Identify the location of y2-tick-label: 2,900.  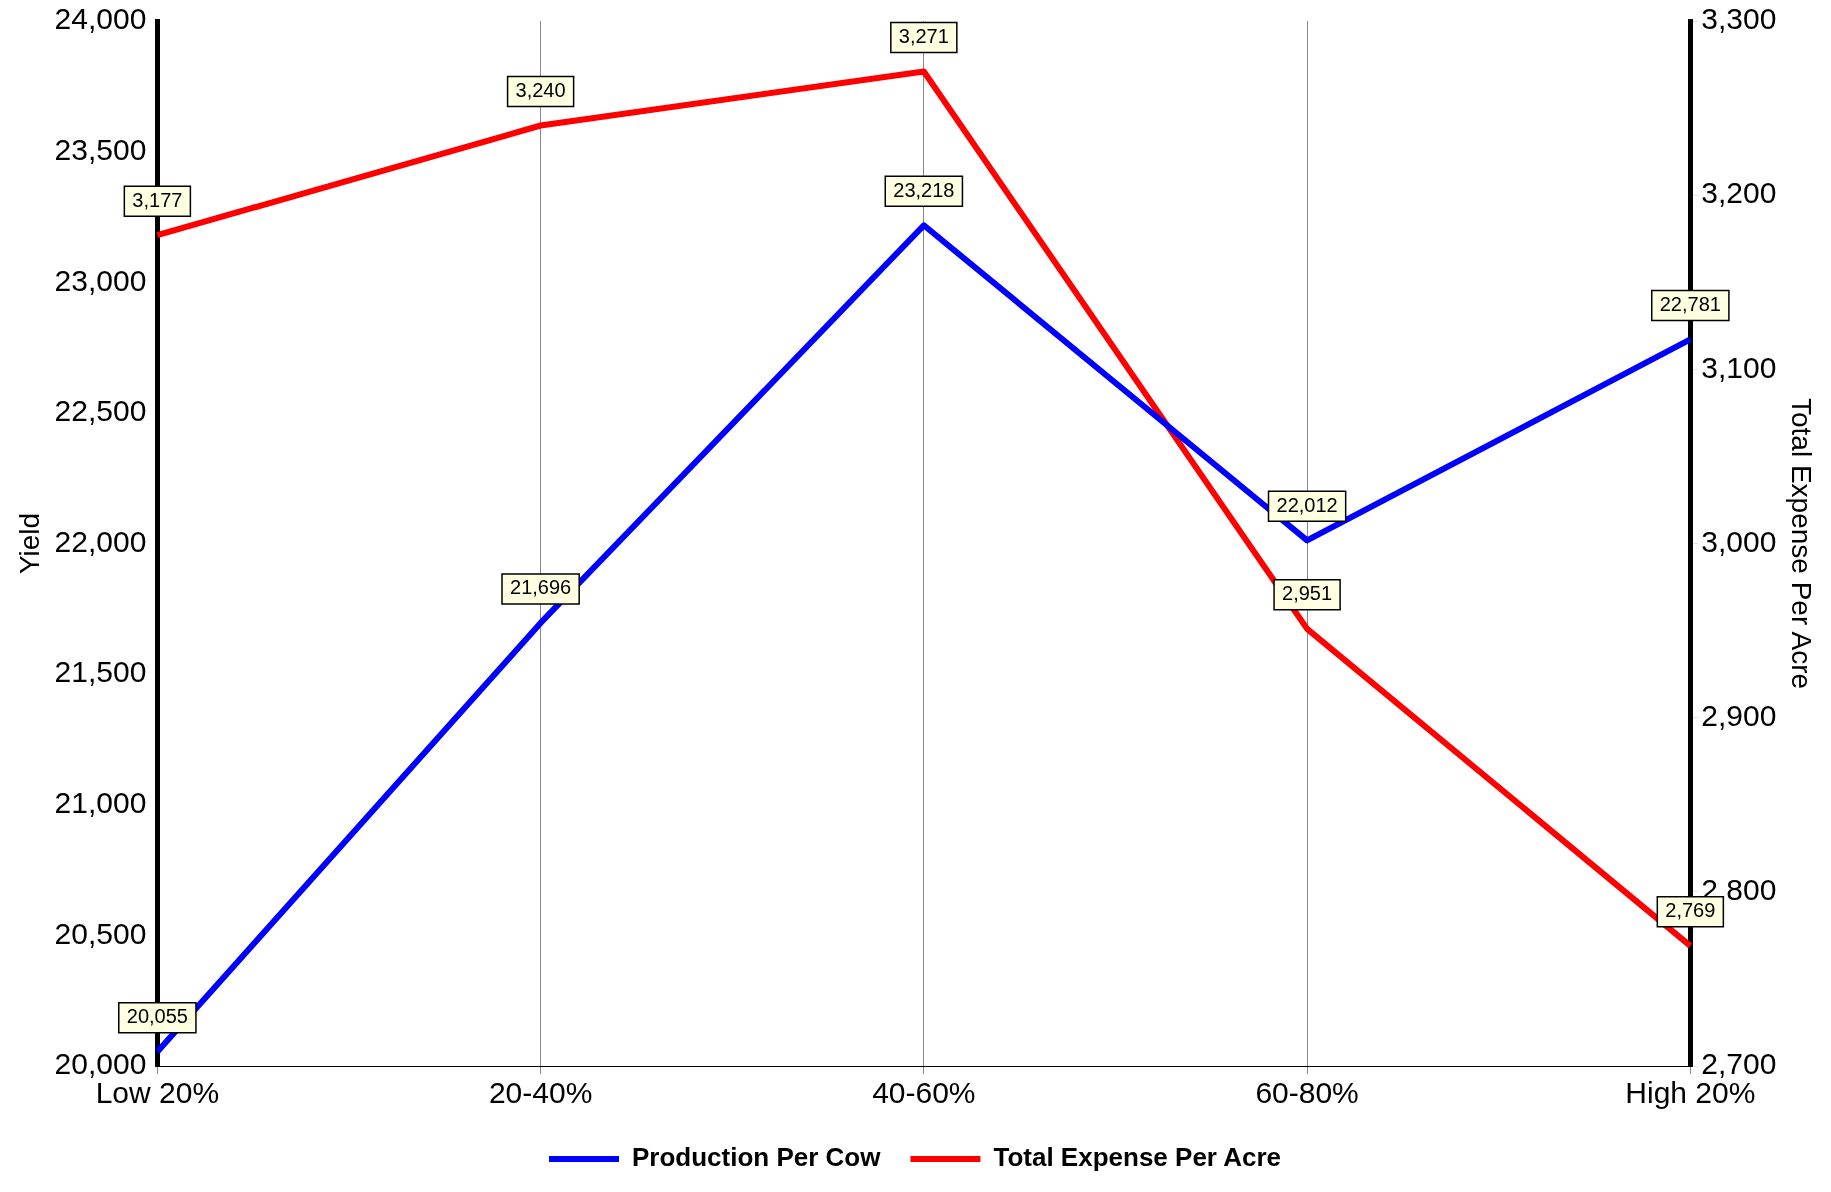
(1739, 715).